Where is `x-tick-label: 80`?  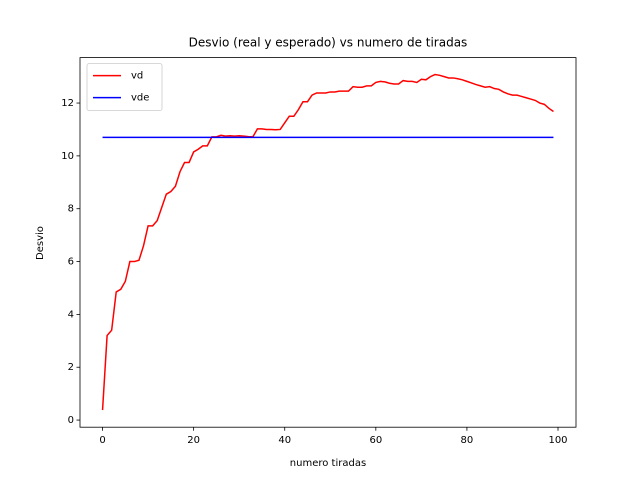
x-tick-label: 80 is located at coordinates (467, 440).